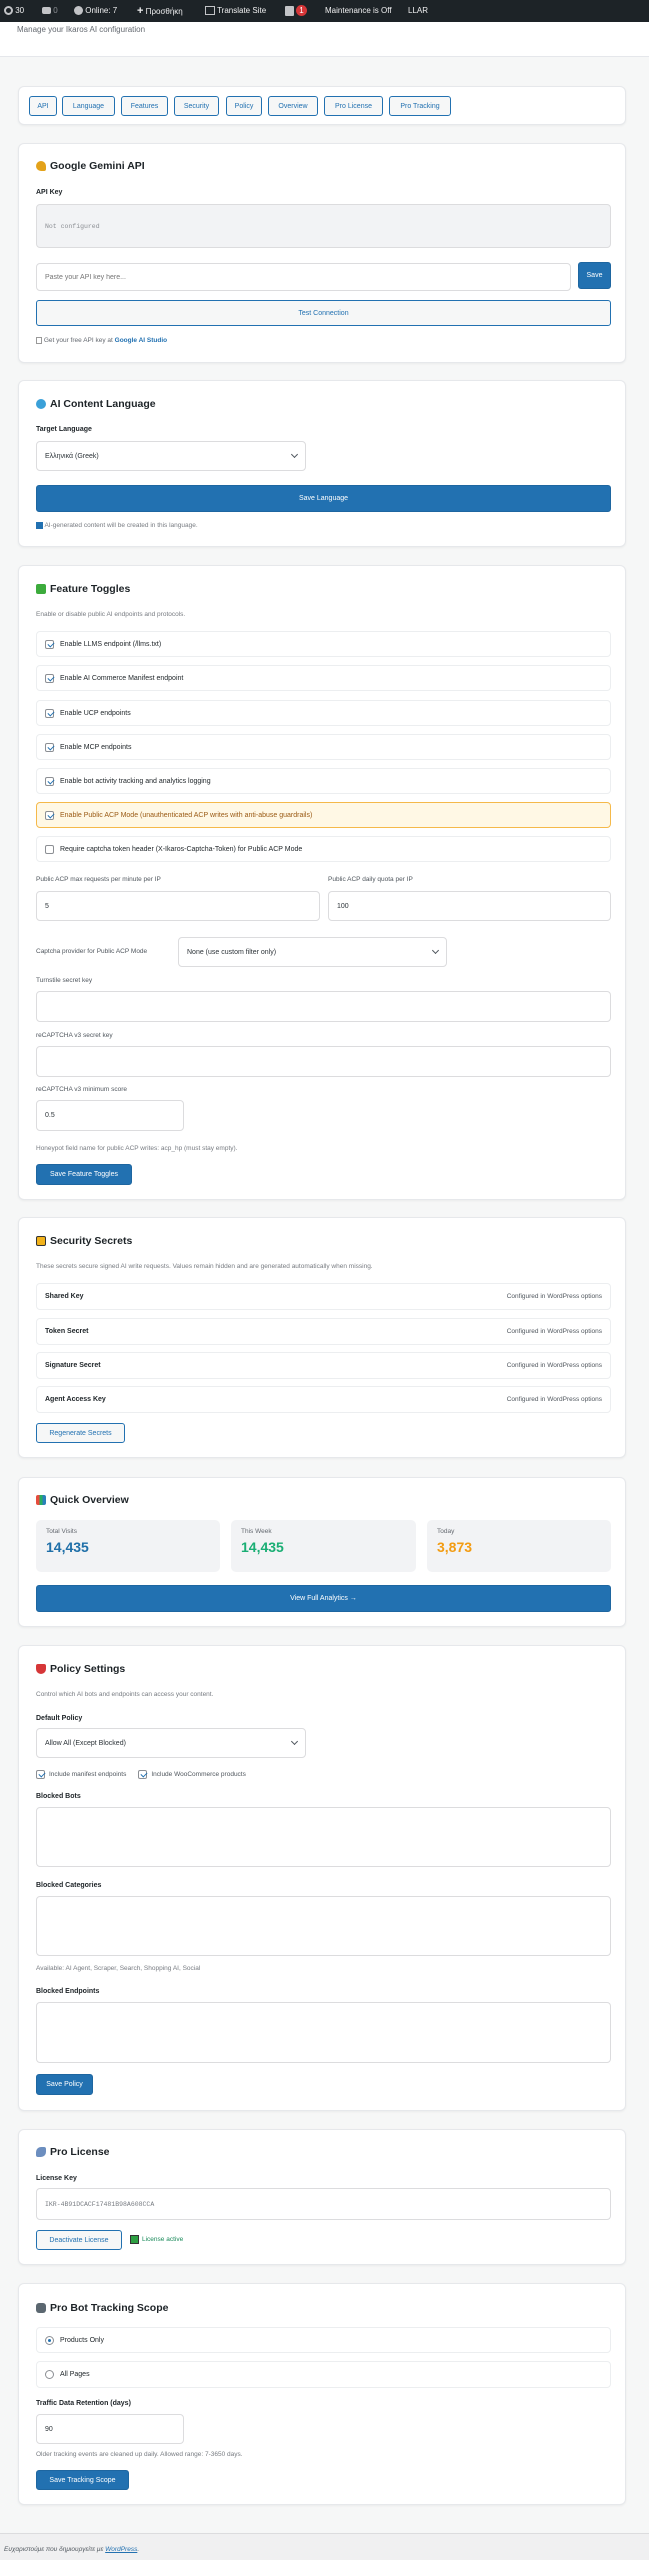 Image resolution: width=649 pixels, height=2560 pixels. What do you see at coordinates (111, 644) in the screenshot?
I see `toggle-label: Enable LLMS endpoint (/llms.txt)` at bounding box center [111, 644].